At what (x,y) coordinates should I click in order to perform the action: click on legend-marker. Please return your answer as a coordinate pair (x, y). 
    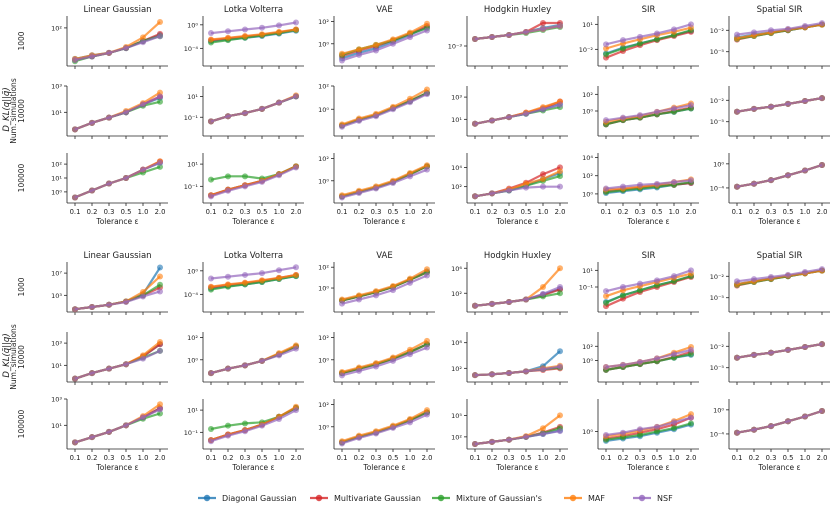
    Looking at the image, I should click on (319, 498).